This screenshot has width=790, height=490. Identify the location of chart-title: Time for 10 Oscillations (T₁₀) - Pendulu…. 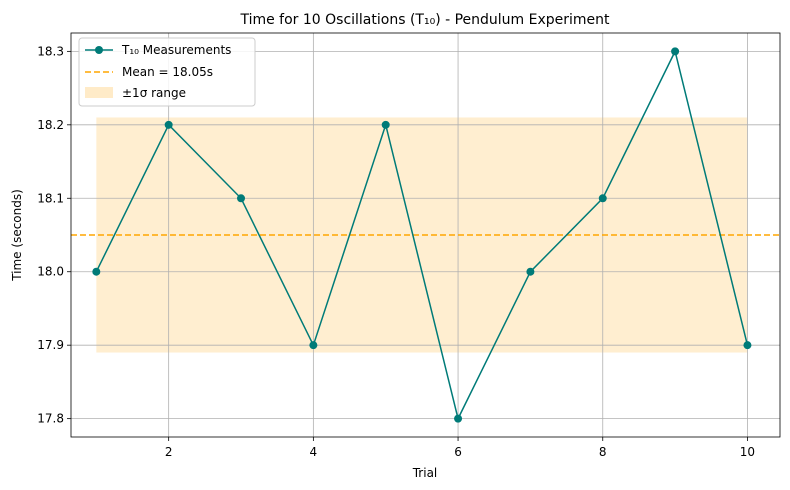
(424, 20).